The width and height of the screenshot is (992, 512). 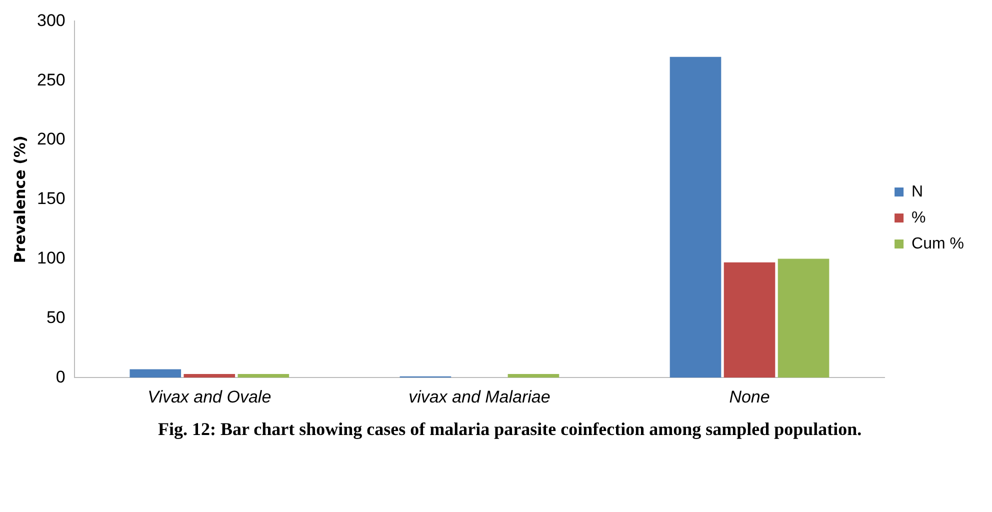 What do you see at coordinates (938, 243) in the screenshot?
I see `legend-label: Cum %` at bounding box center [938, 243].